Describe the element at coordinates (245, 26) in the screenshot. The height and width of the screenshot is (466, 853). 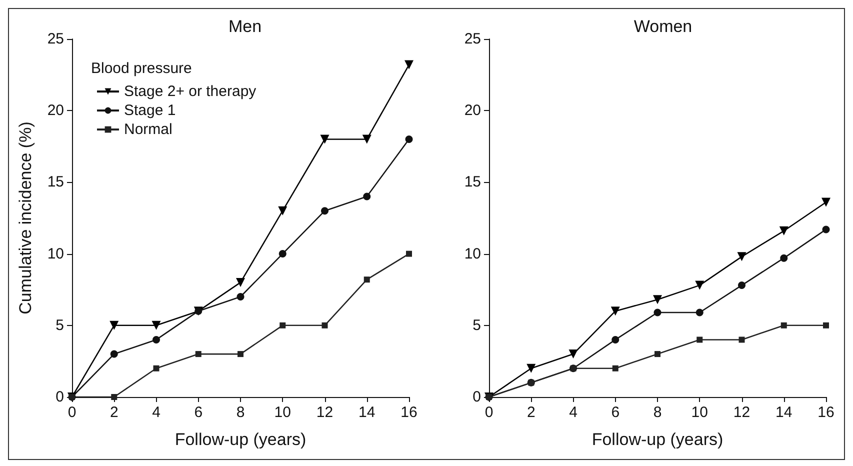
I see `chart-title: Men` at that location.